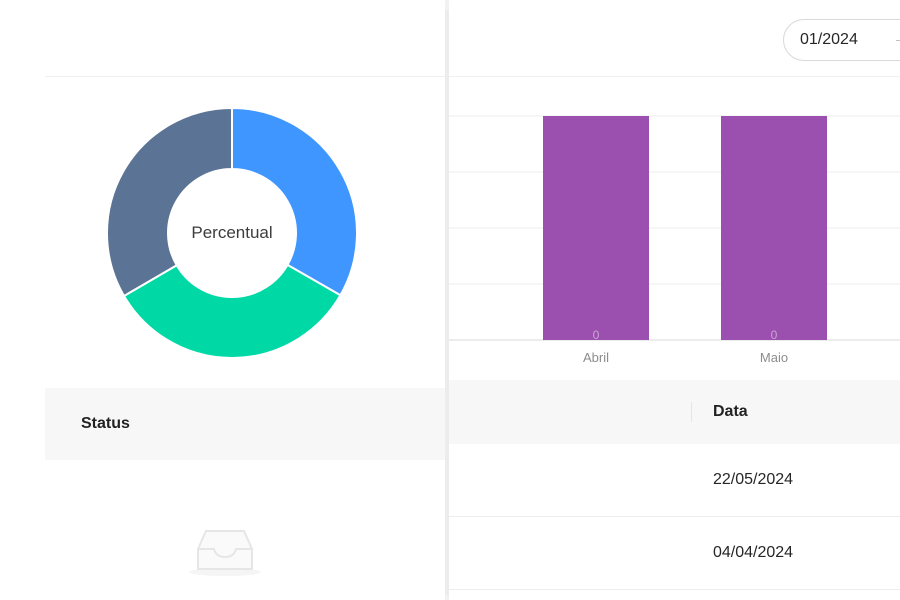 This screenshot has width=900, height=600. I want to click on date-cell: 04/04/2024, so click(753, 552).